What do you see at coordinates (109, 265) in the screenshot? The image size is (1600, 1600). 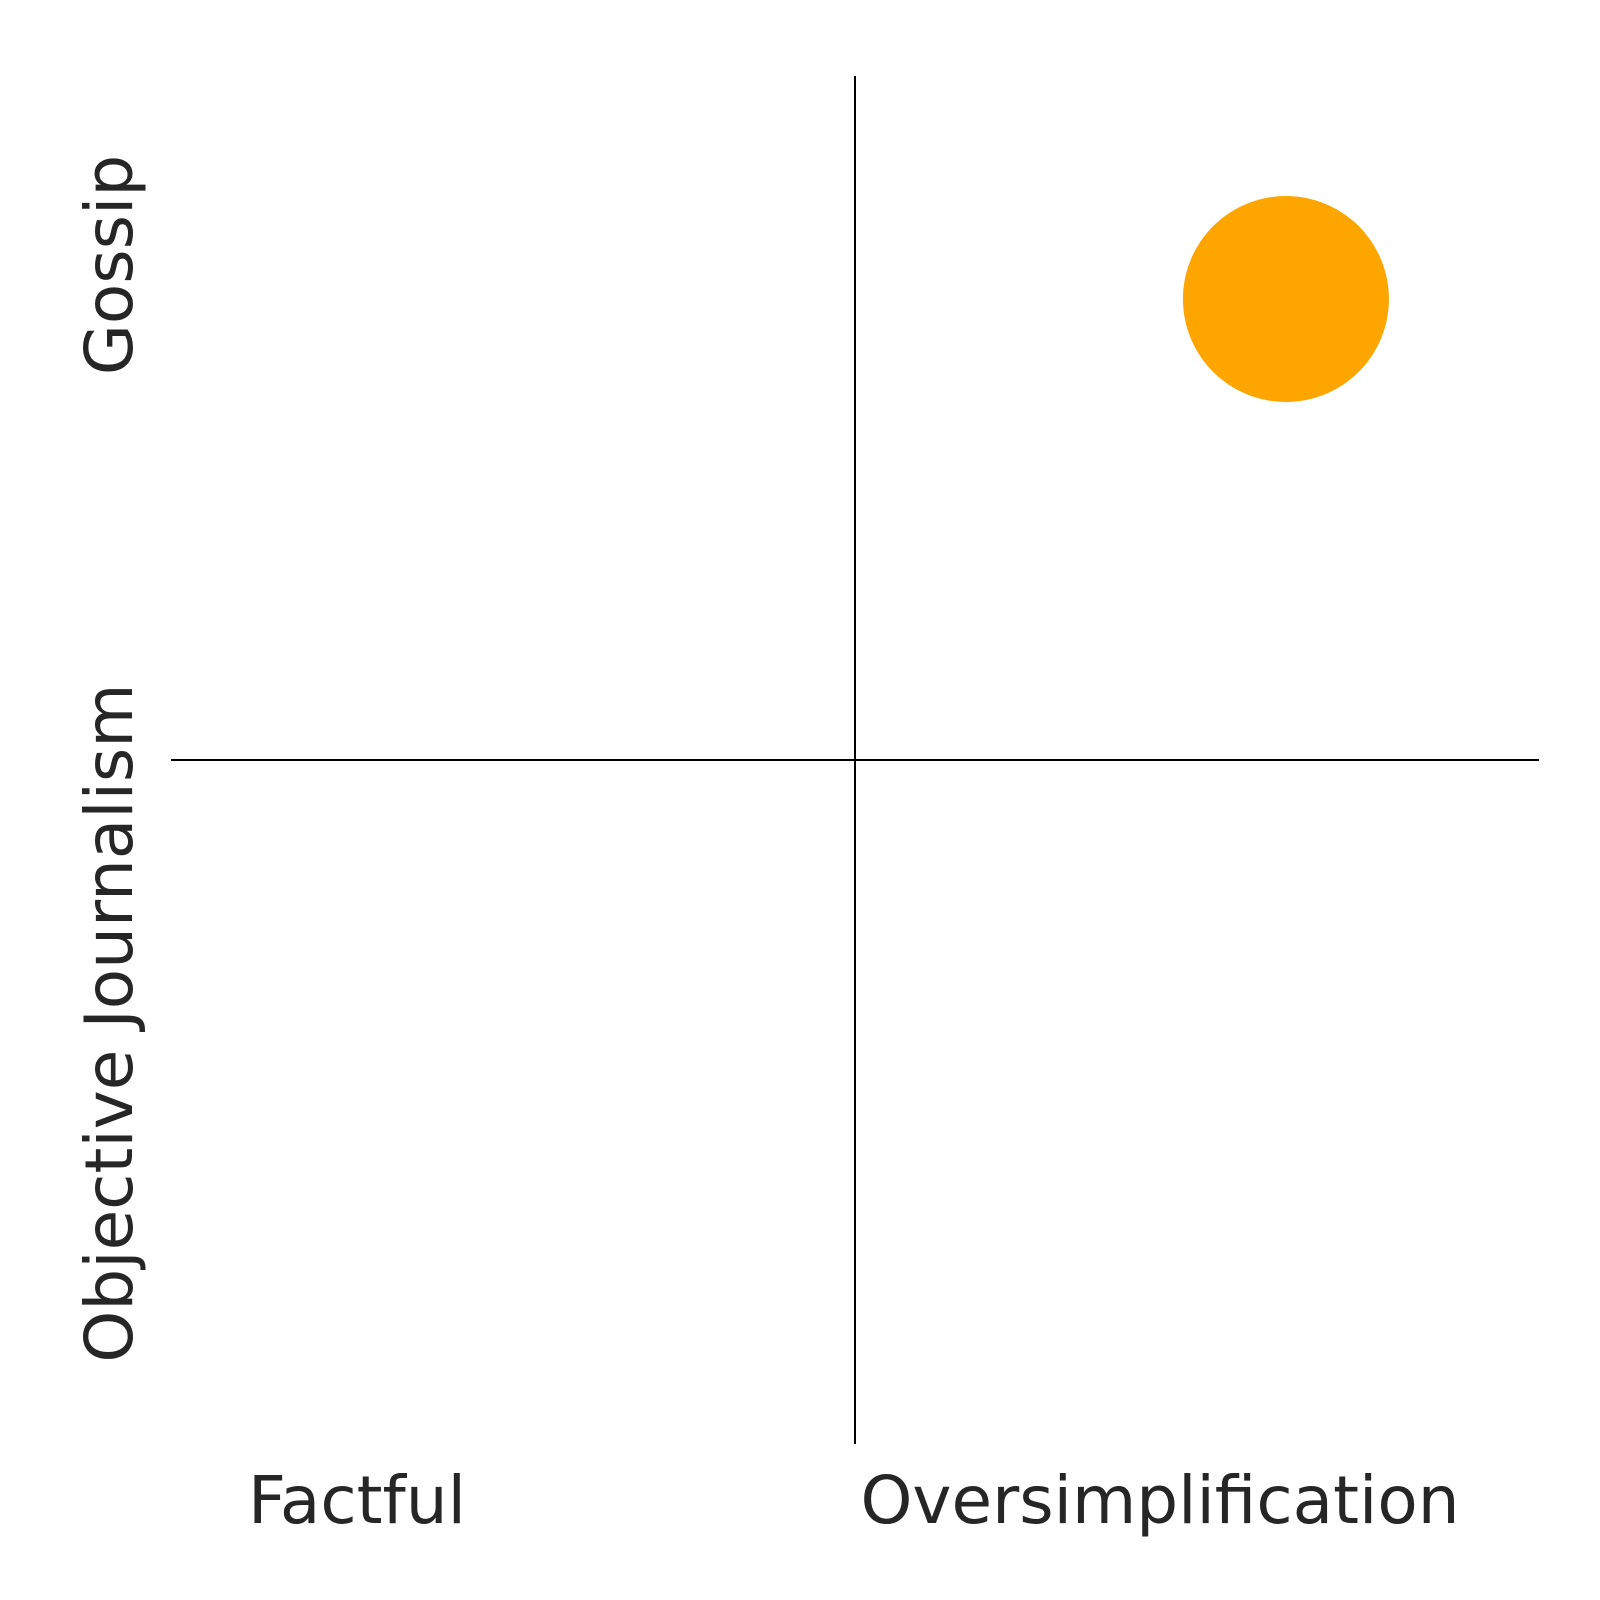 I see `y-high-label: Gossip` at bounding box center [109, 265].